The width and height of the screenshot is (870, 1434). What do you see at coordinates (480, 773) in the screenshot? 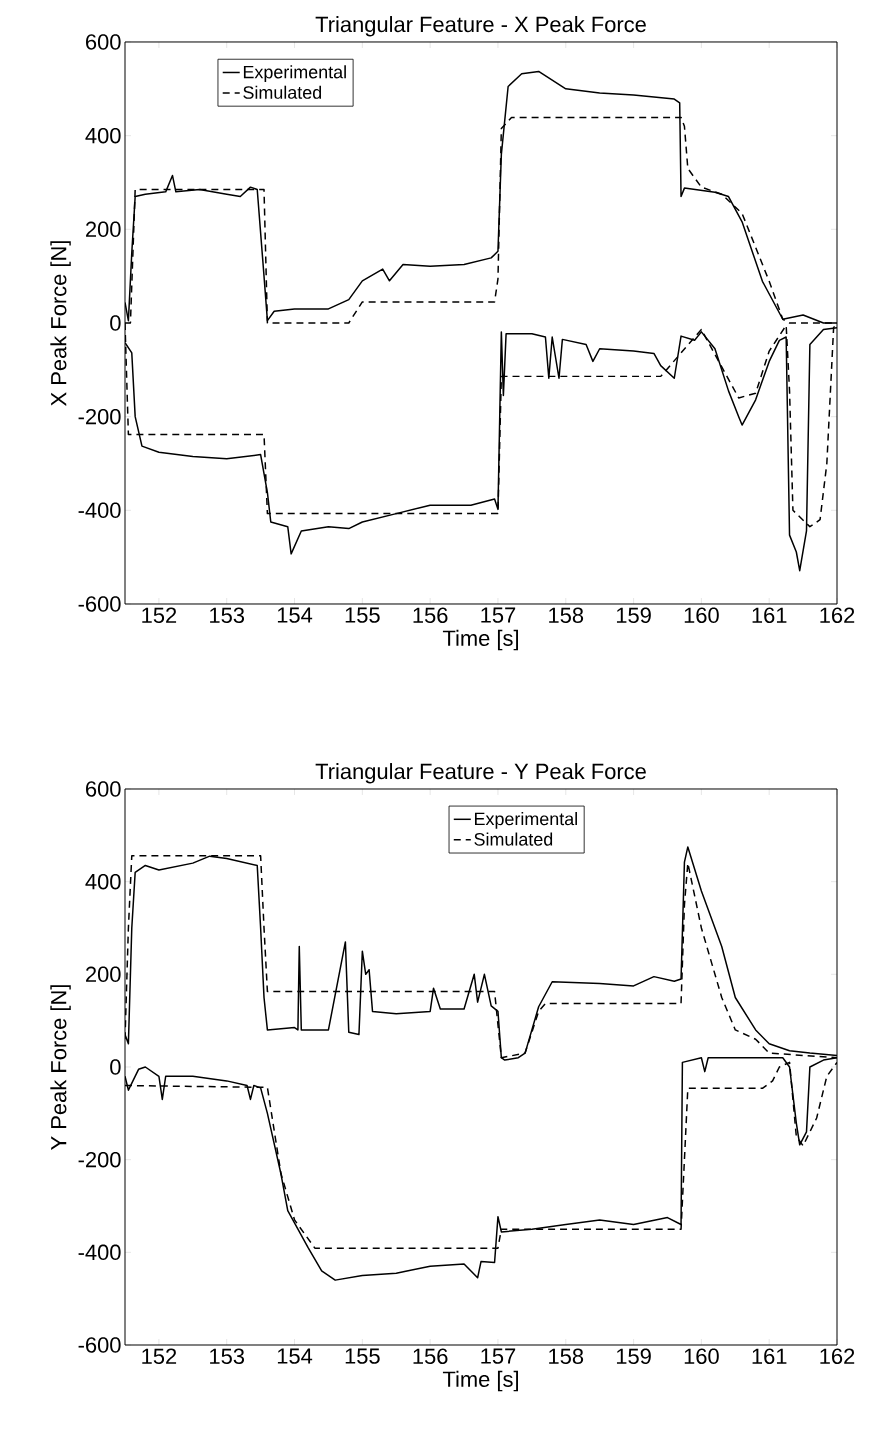
I see `chart-title: Triangular Feature - Y Peak Force` at bounding box center [480, 773].